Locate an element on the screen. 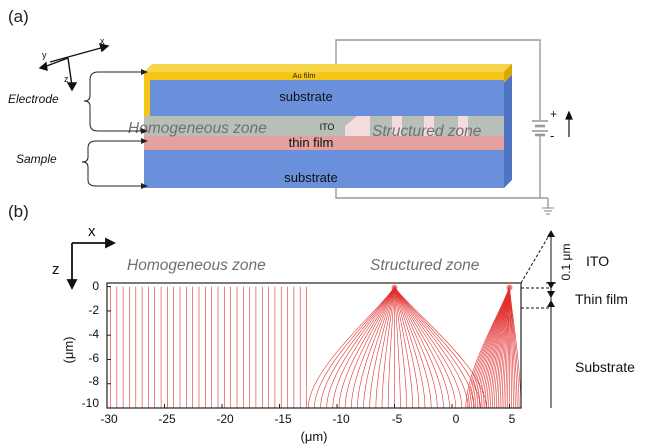 This screenshot has width=651, height=446. x-axis-label: (μm) is located at coordinates (314, 436).